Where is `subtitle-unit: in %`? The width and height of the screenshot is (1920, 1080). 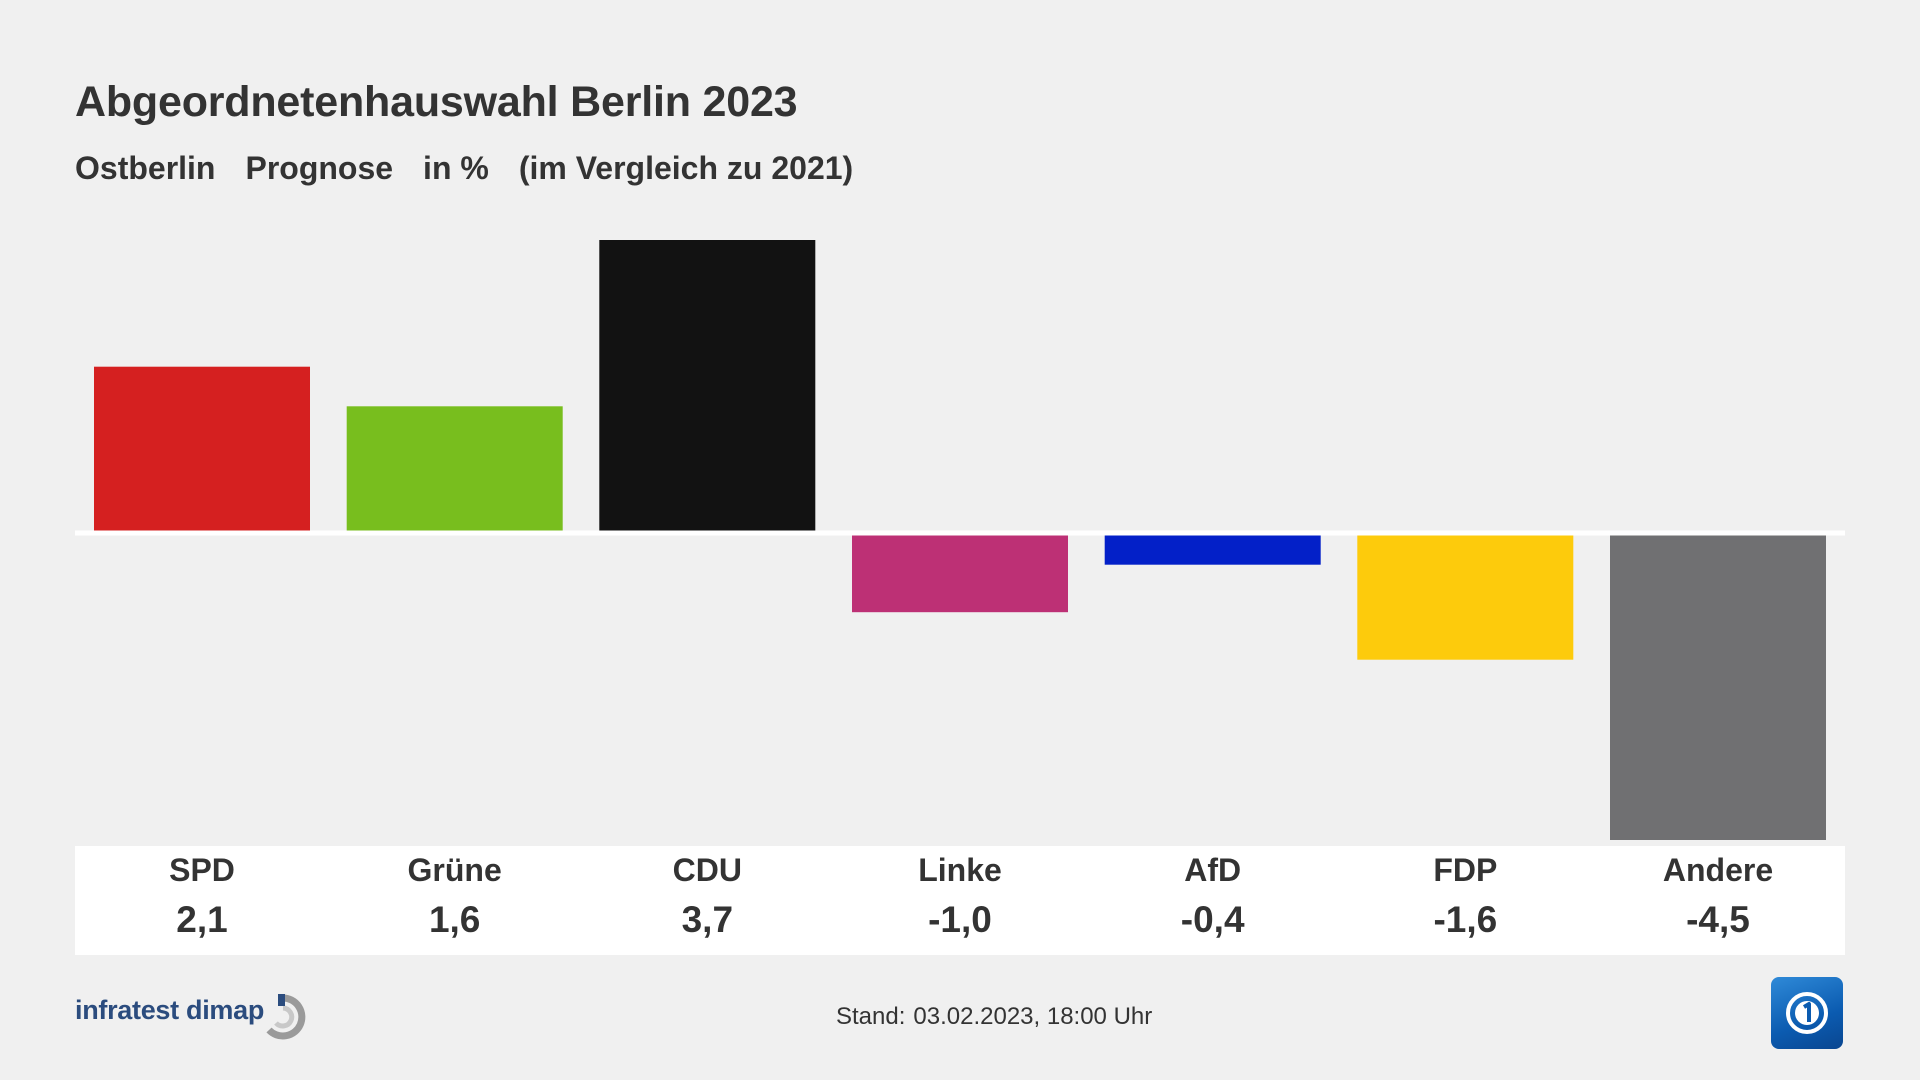 subtitle-unit: in % is located at coordinates (456, 168).